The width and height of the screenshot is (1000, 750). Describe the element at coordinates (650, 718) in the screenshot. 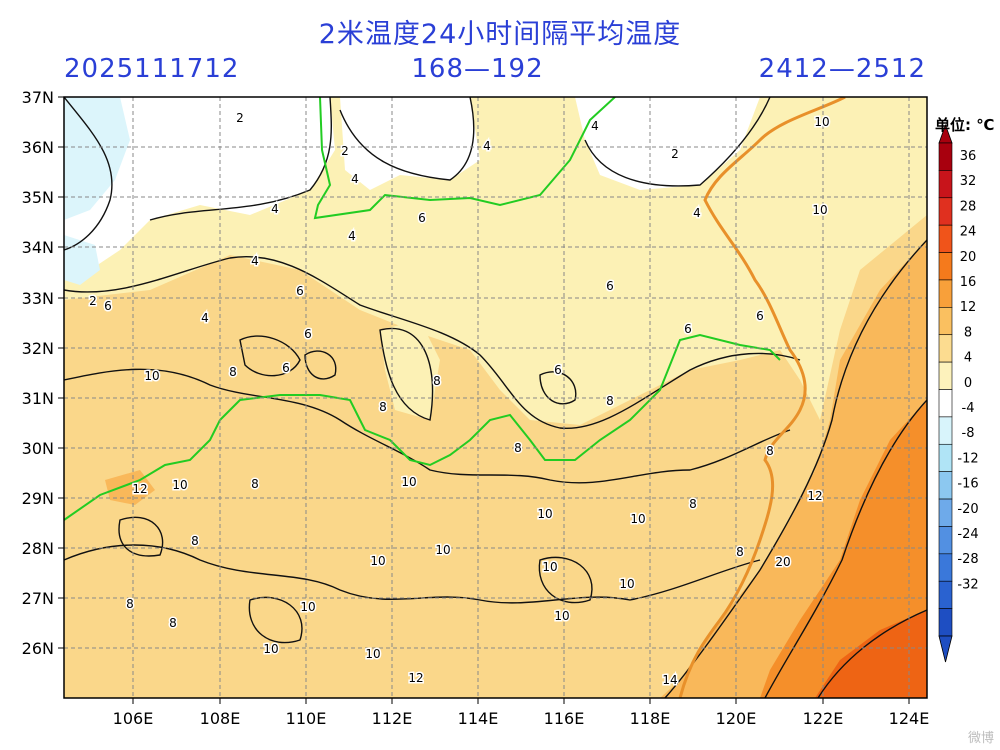

I see `lon-label: 118E` at that location.